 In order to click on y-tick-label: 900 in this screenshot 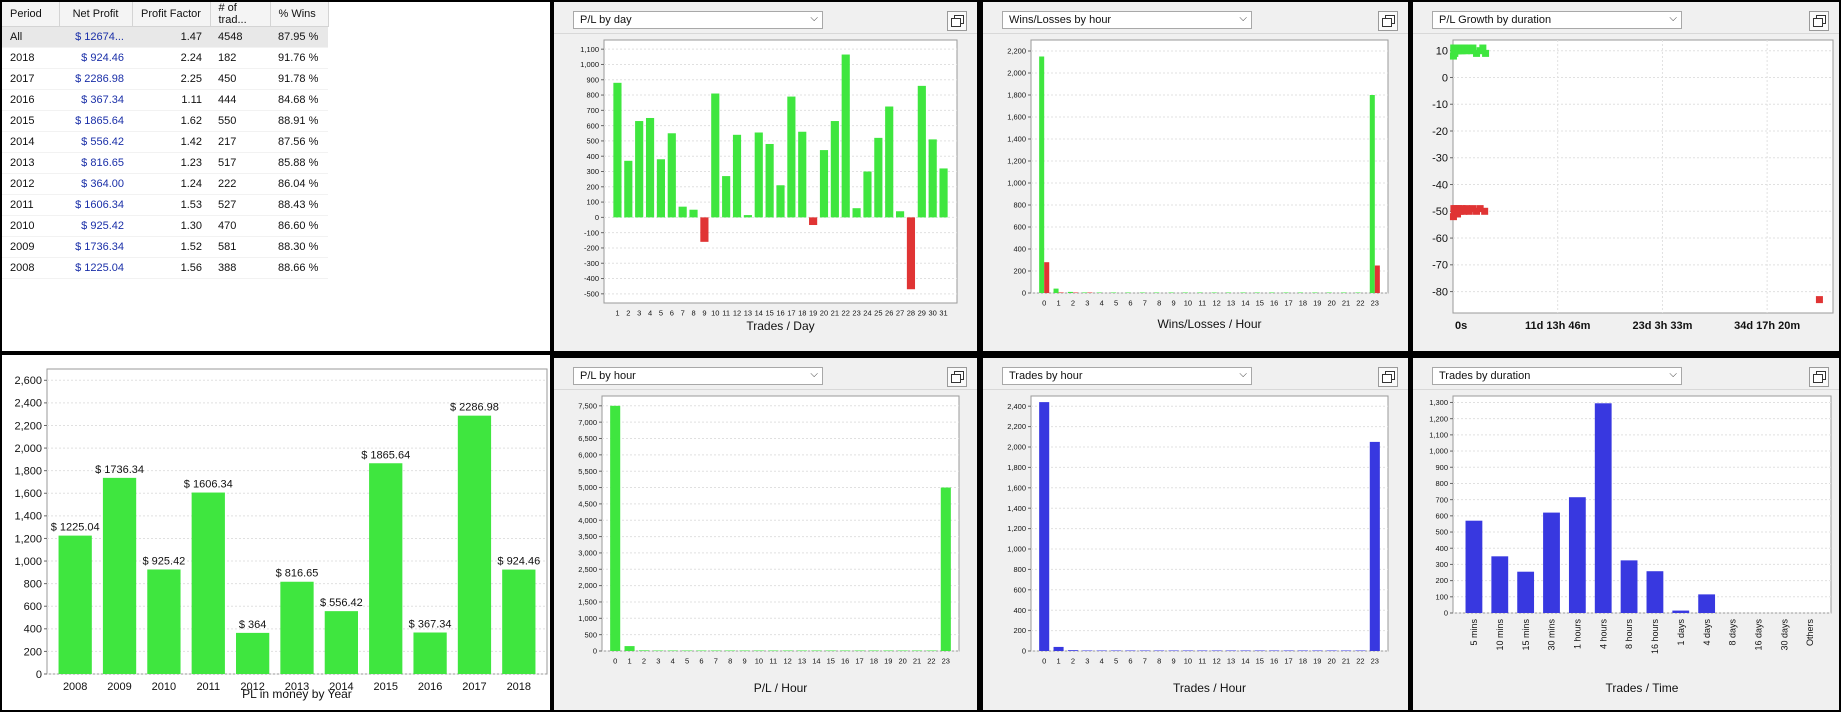, I will do `click(1441, 467)`.